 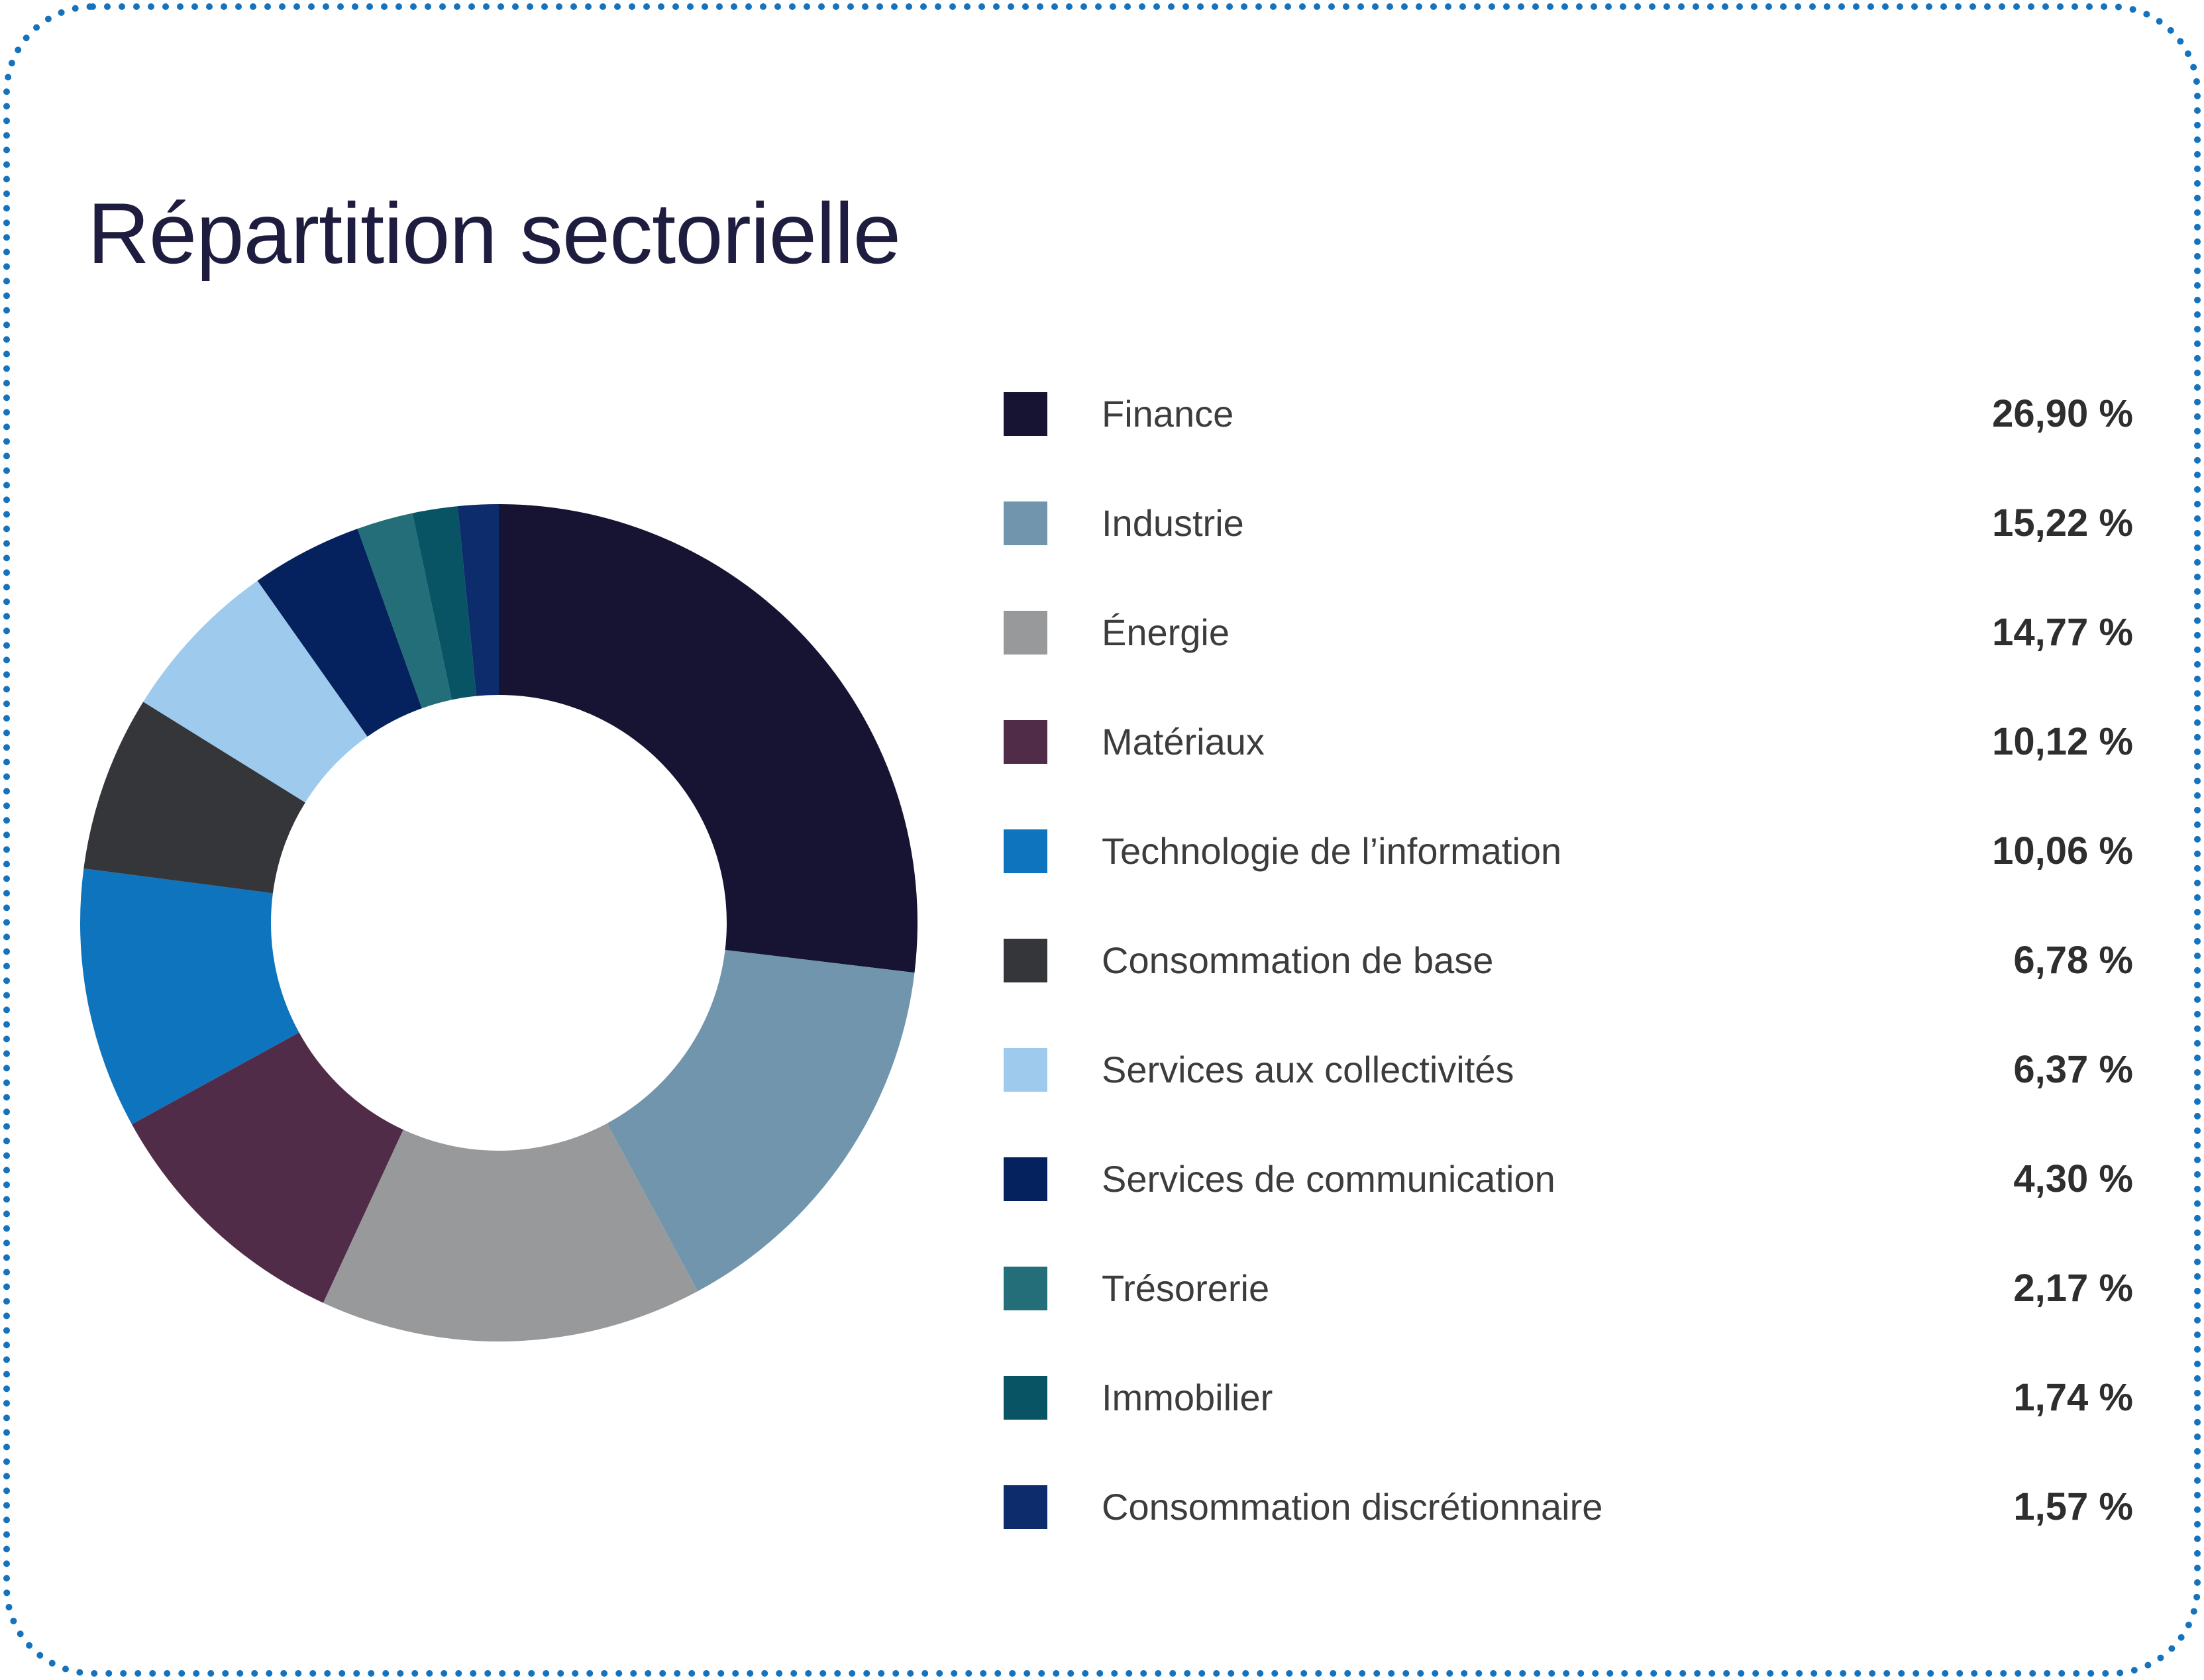 I want to click on legend-value: 4,30 %, so click(x=2073, y=1178).